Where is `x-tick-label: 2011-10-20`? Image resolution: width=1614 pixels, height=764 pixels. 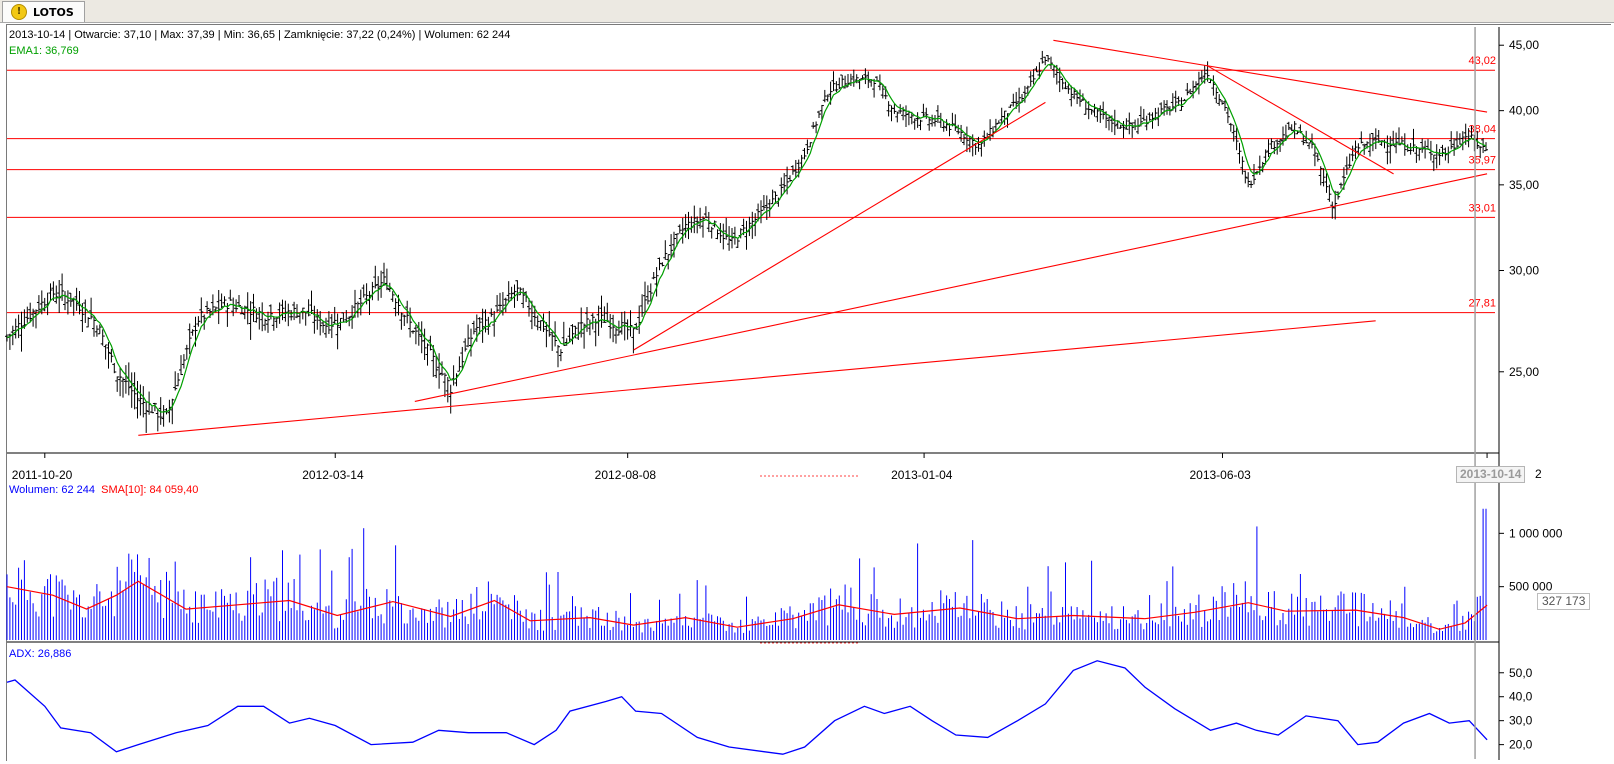 x-tick-label: 2011-10-20 is located at coordinates (42, 475).